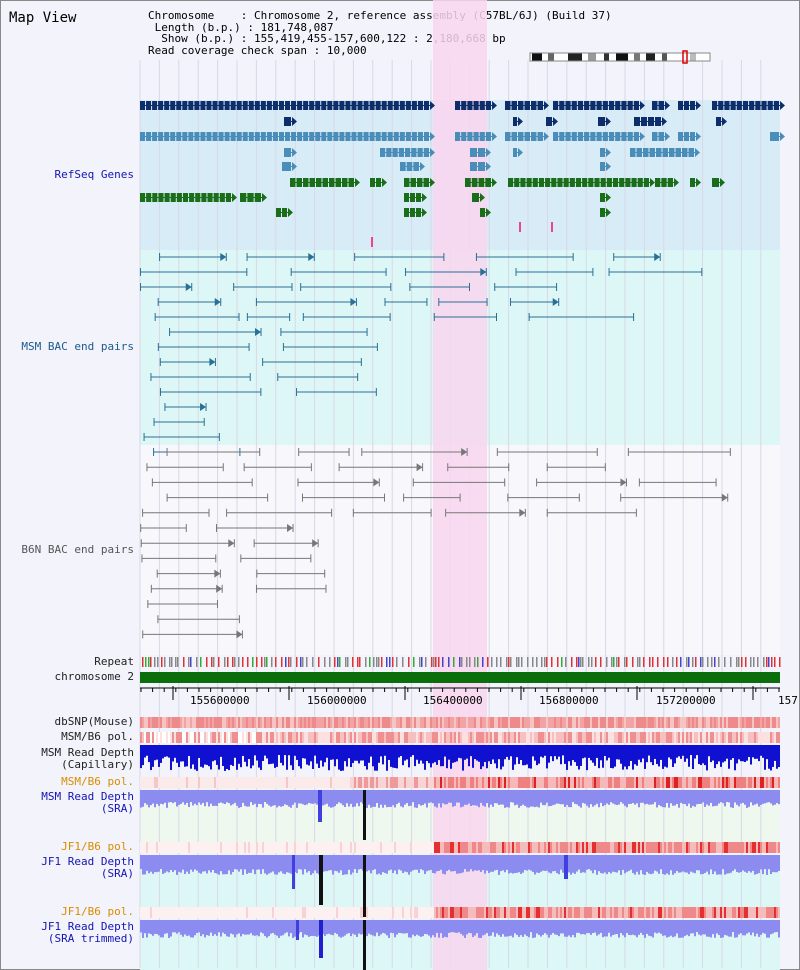  What do you see at coordinates (97, 781) in the screenshot?
I see `track-label-msm-b6-pol-2: MSM/B6 pol.` at bounding box center [97, 781].